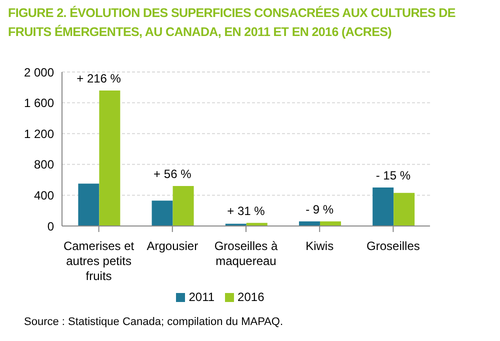 The image size is (500, 341). What do you see at coordinates (39, 133) in the screenshot?
I see `y-tick-label: 1 200` at bounding box center [39, 133].